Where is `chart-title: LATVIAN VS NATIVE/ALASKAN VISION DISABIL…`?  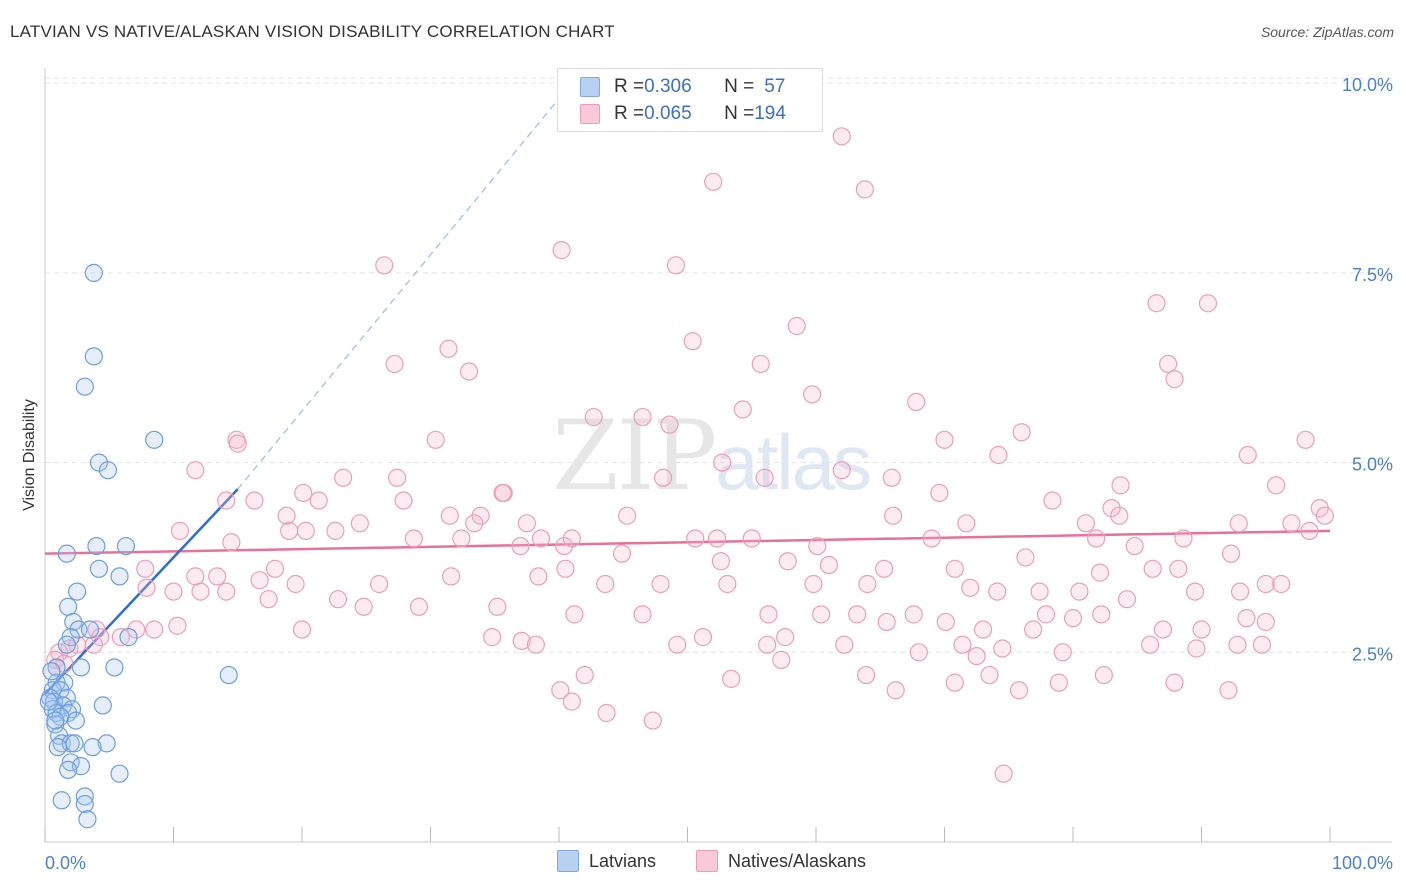
chart-title: LATVIAN VS NATIVE/ALASKAN VISION DISABIL… is located at coordinates (312, 31).